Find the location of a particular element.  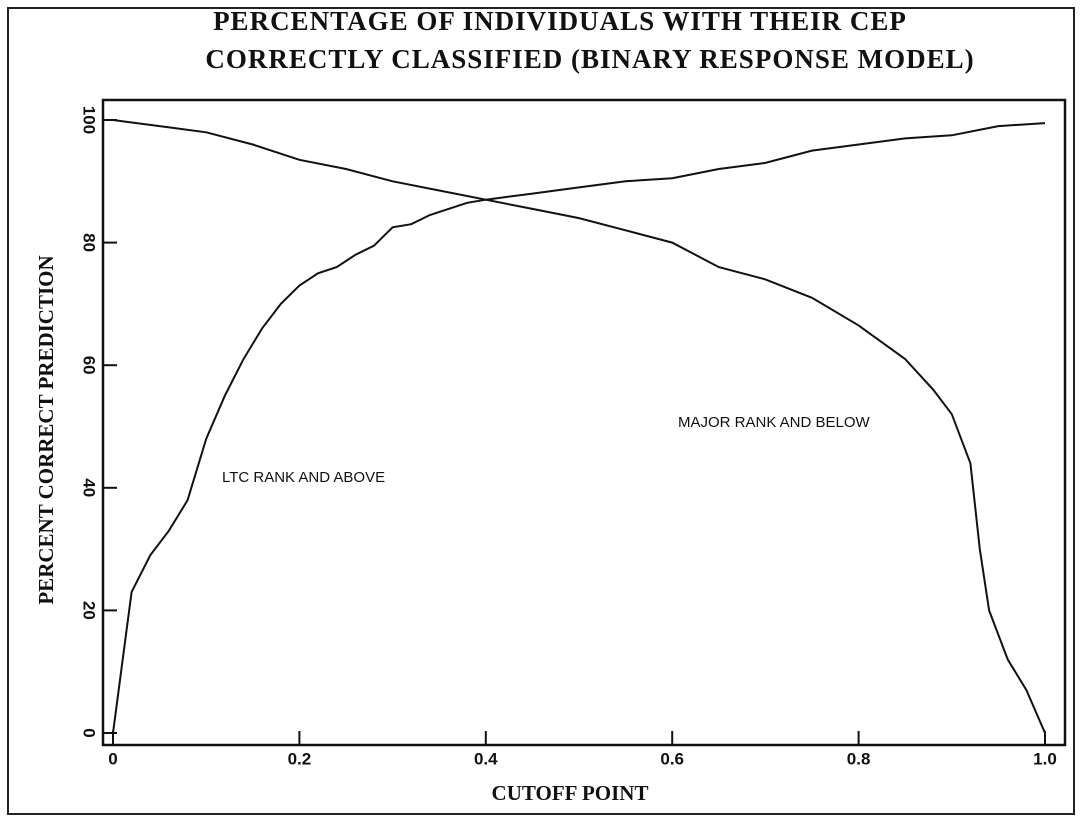

x-axis-label: CUTOFF POINT is located at coordinates (570, 793).